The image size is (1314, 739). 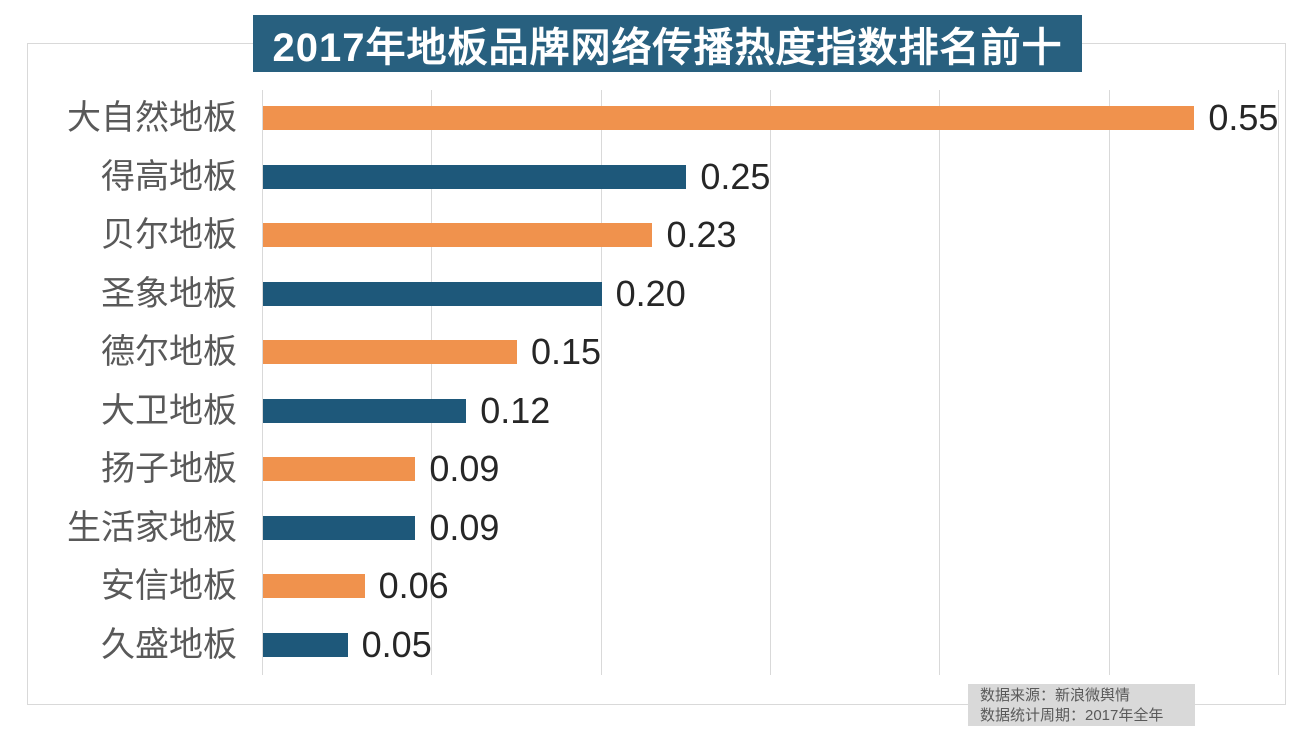 I want to click on source-note-line1: 数据来源：新浪微舆情, so click(x=1055, y=695).